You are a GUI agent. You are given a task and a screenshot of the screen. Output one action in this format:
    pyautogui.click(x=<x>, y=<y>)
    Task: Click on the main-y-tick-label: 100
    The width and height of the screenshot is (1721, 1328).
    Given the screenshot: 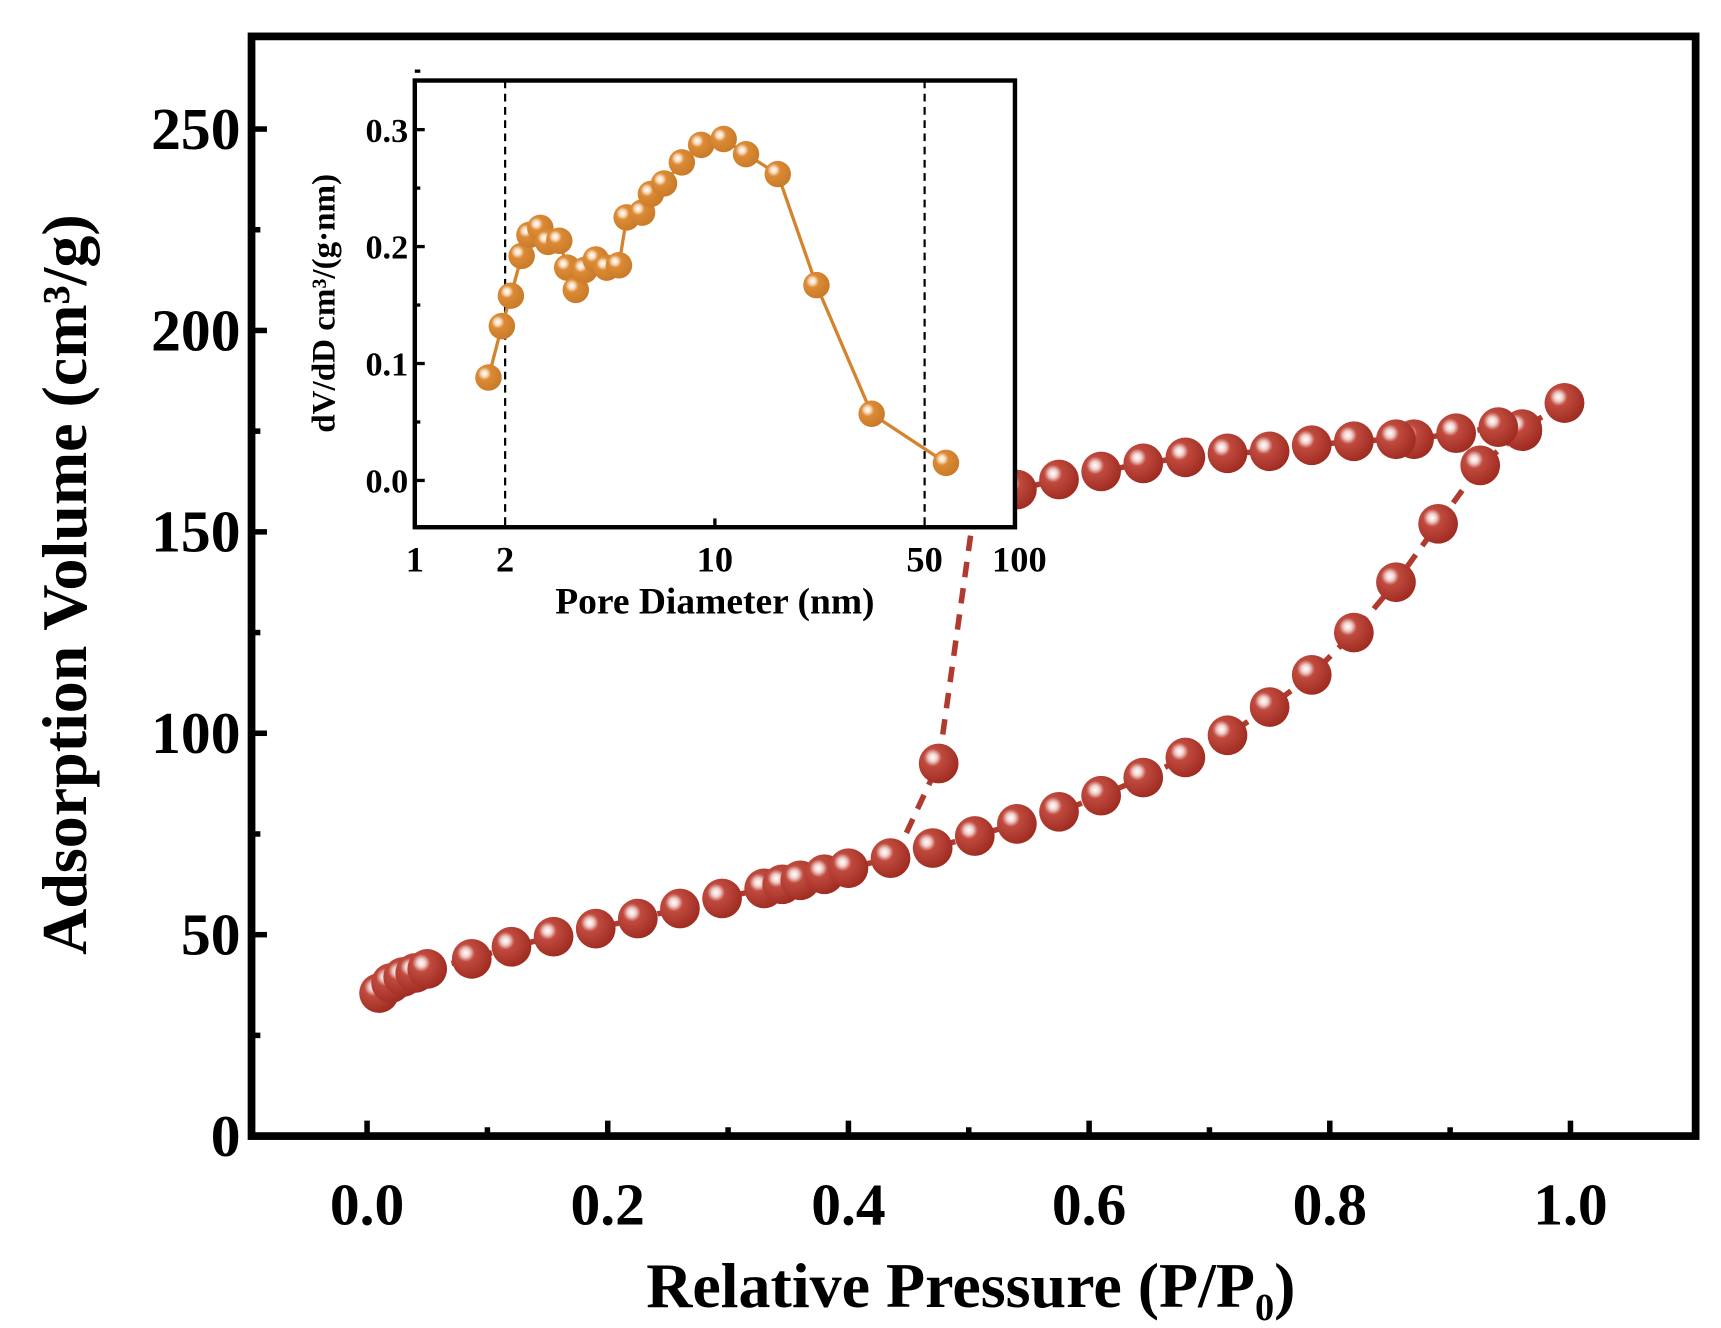 What is the action you would take?
    pyautogui.click(x=195, y=733)
    